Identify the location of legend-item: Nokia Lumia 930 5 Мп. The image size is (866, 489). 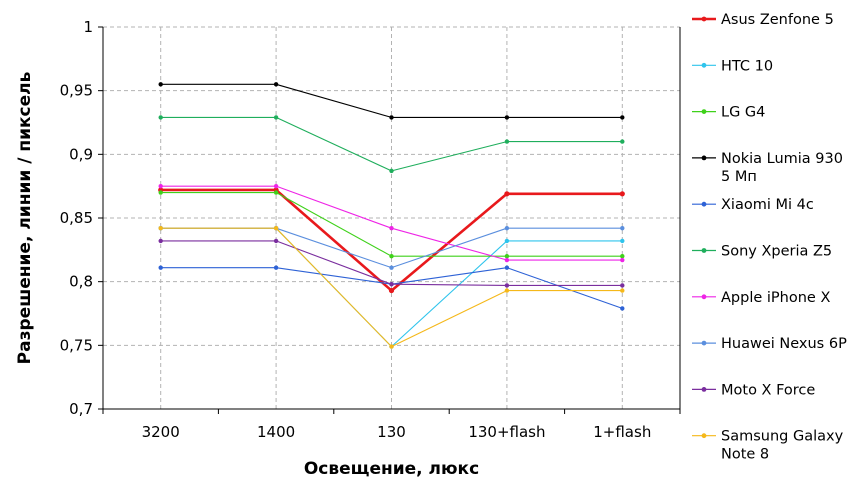
(767, 168).